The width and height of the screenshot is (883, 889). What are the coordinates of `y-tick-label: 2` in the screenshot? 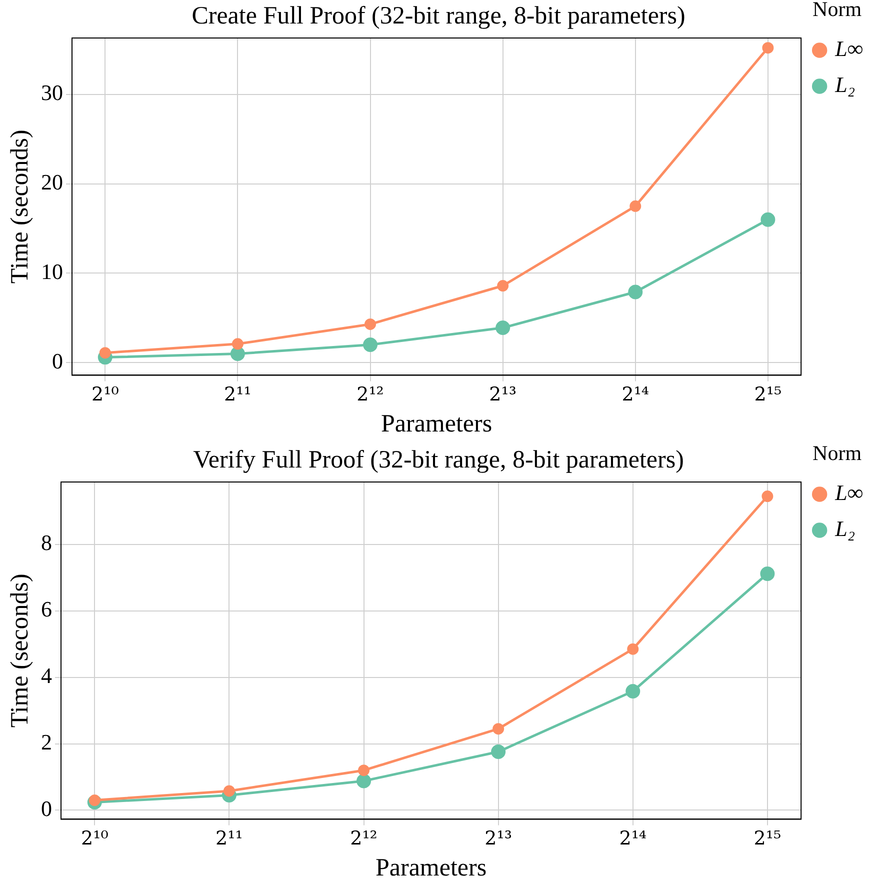 It's located at (46, 742).